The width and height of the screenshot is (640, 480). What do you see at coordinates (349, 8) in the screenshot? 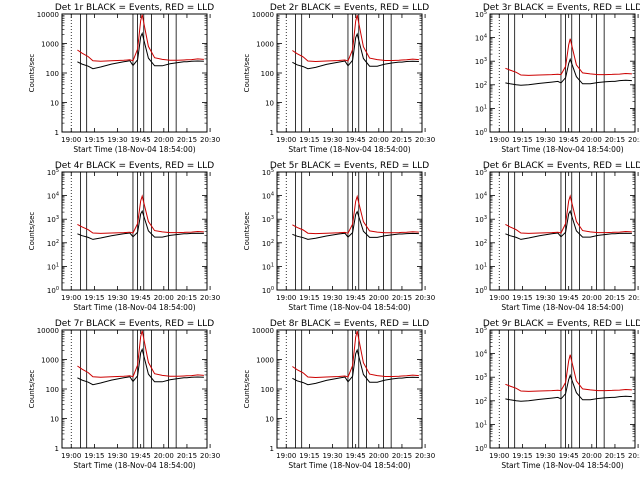
I see `chart-title: Det 2r BLACK = Events, RED = LLD` at bounding box center [349, 8].